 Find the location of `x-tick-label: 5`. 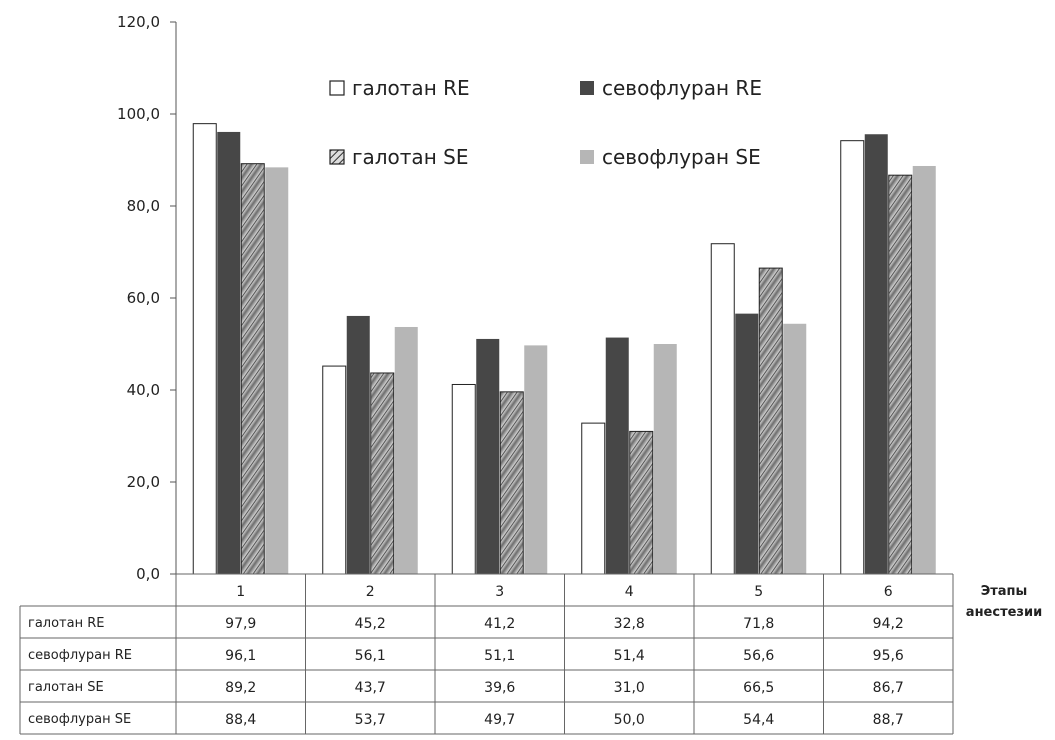

x-tick-label: 5 is located at coordinates (758, 592).